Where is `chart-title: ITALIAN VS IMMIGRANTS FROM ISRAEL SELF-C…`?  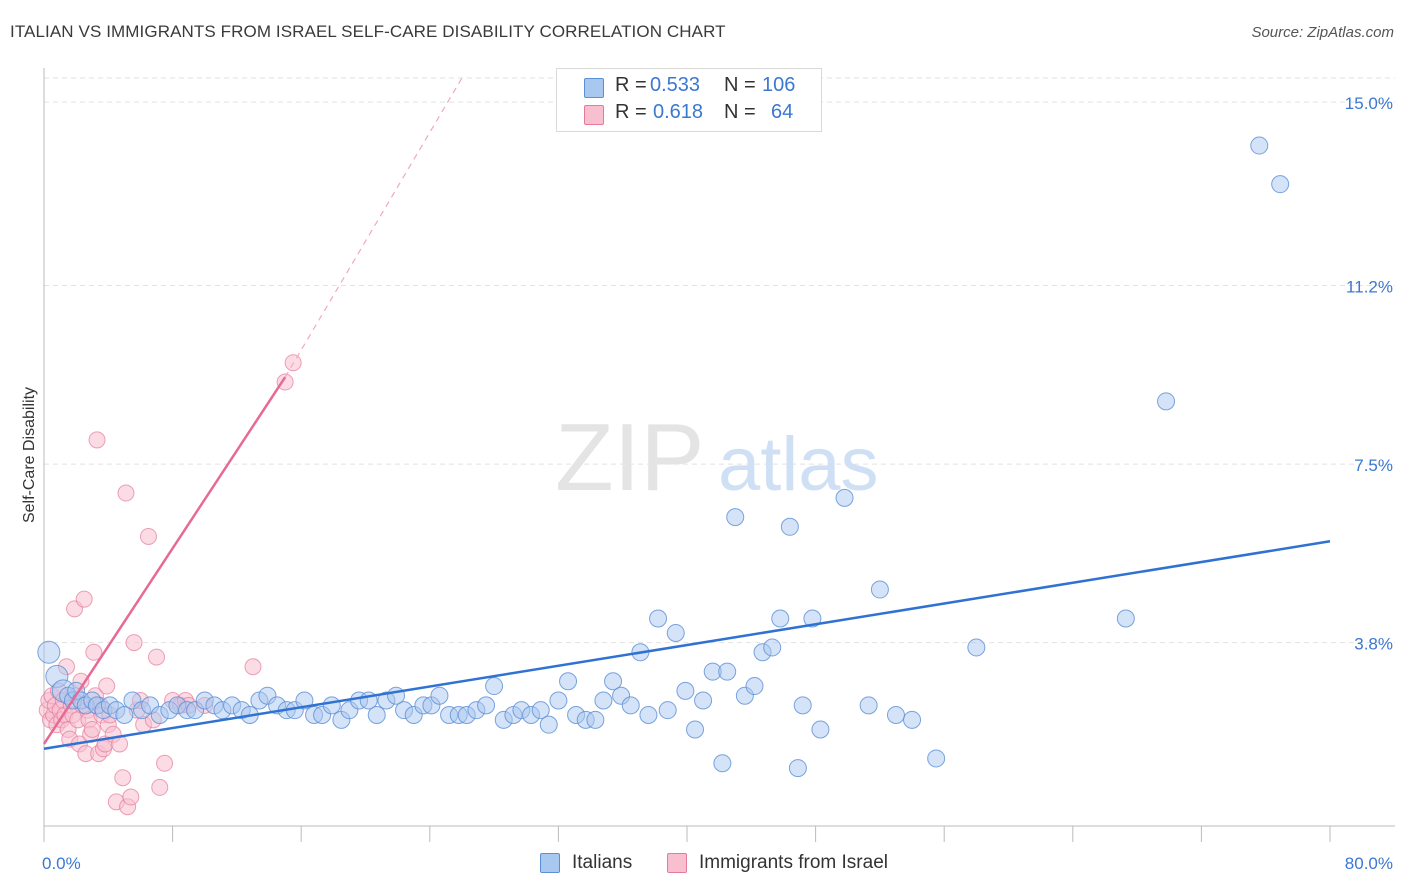 chart-title: ITALIAN VS IMMIGRANTS FROM ISRAEL SELF-C… is located at coordinates (368, 31).